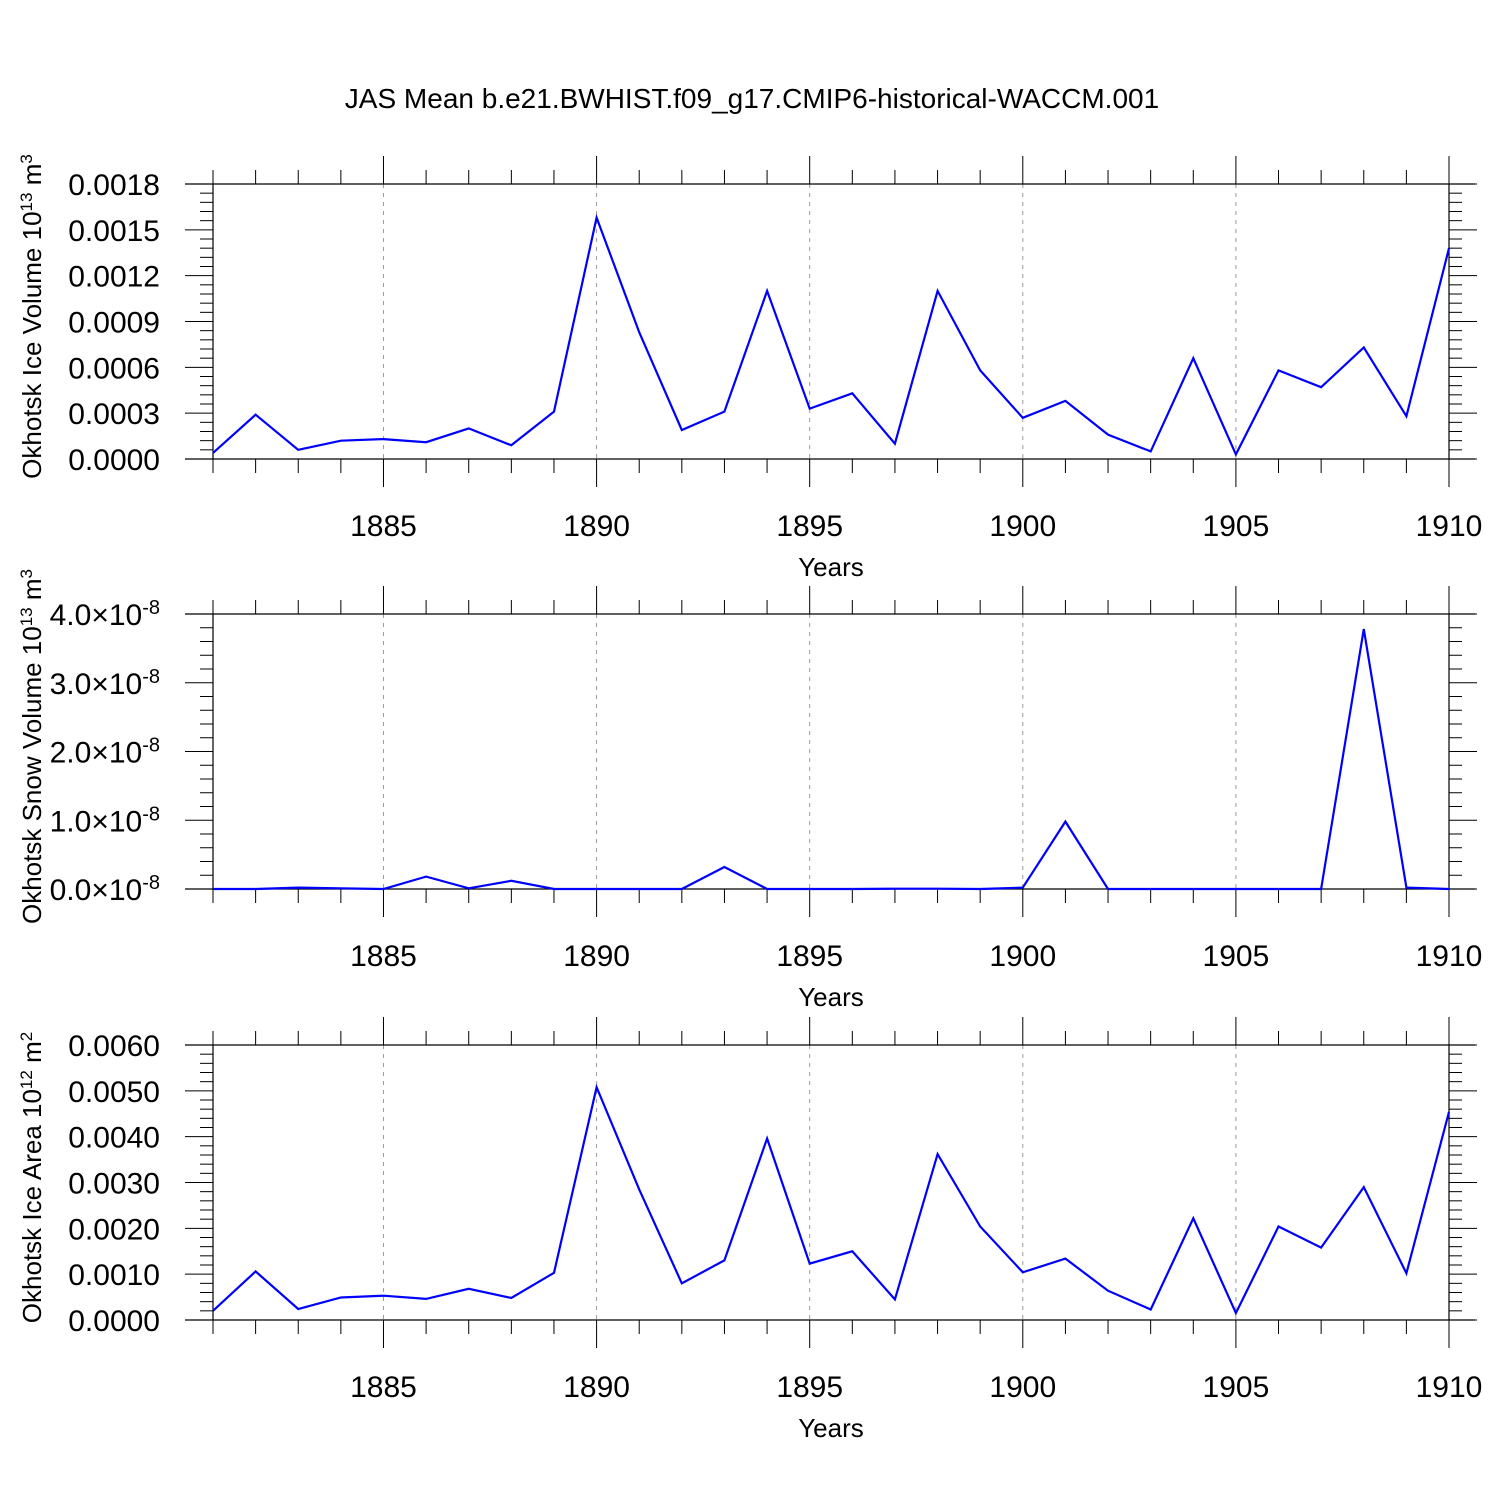  What do you see at coordinates (114, 1229) in the screenshot?
I see `y-tick-label: 0.0020` at bounding box center [114, 1229].